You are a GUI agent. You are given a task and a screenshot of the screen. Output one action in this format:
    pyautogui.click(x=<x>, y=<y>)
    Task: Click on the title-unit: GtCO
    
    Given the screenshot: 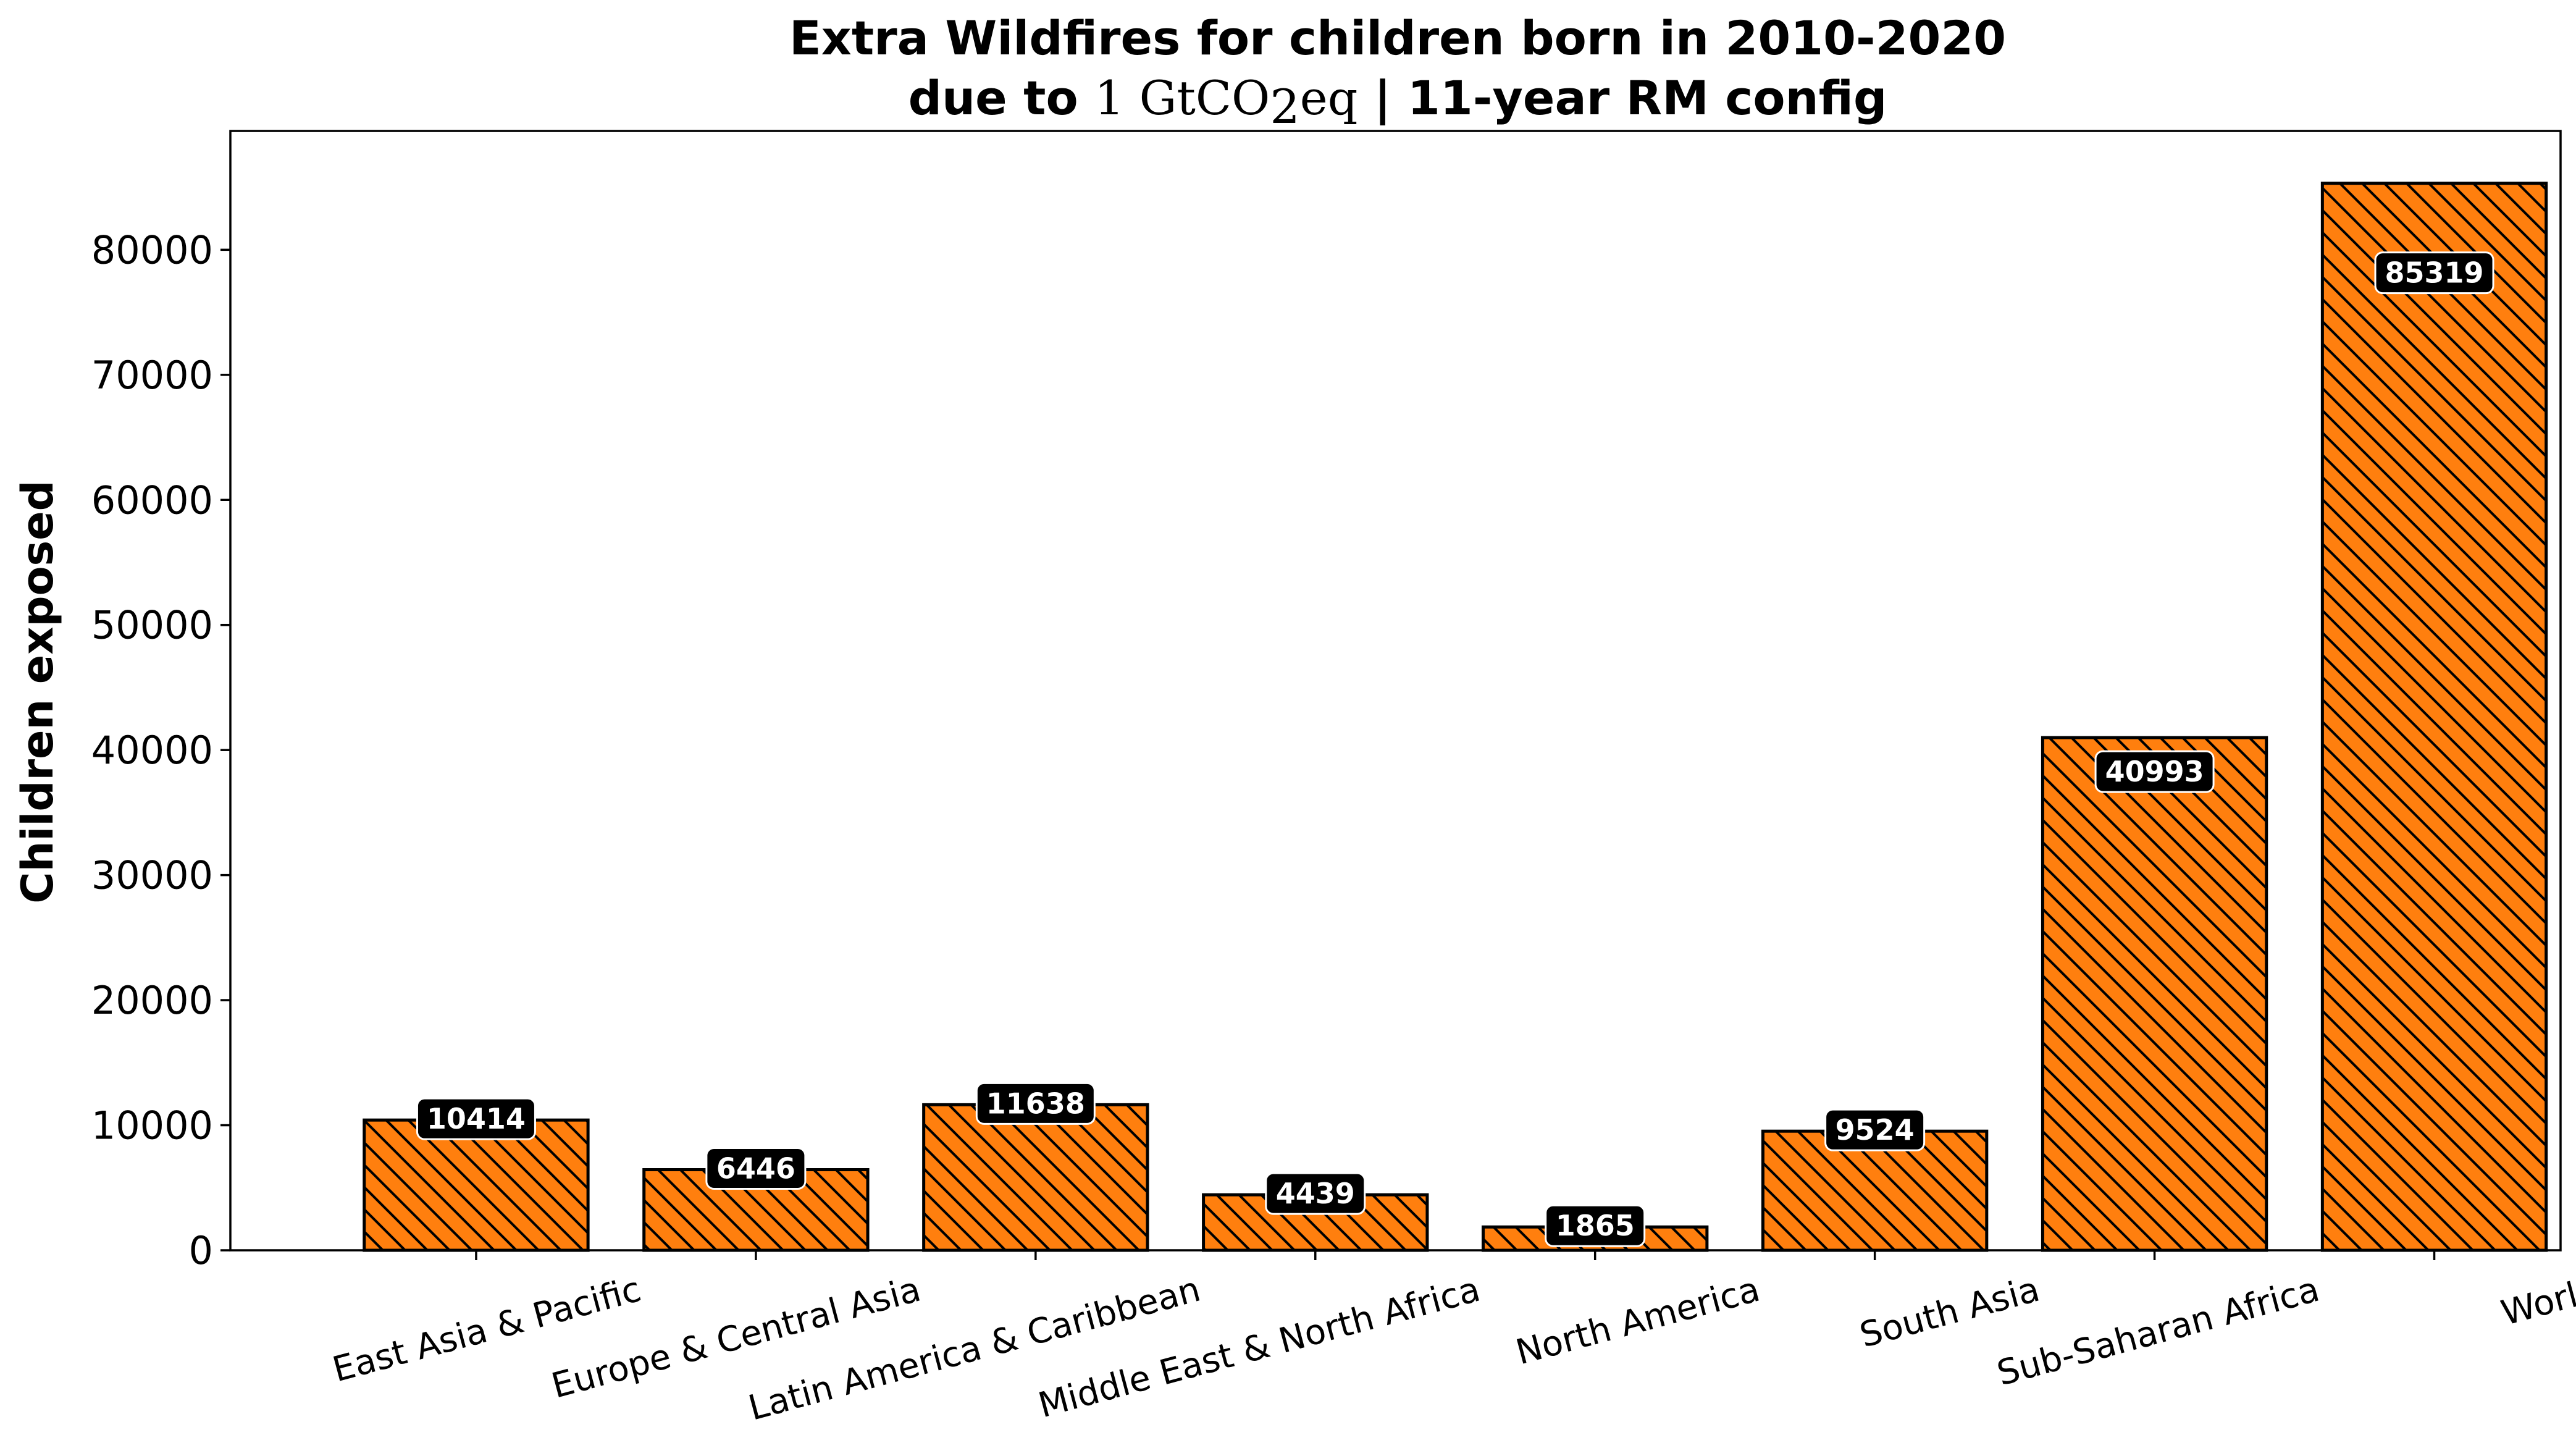 What is the action you would take?
    pyautogui.click(x=1204, y=98)
    